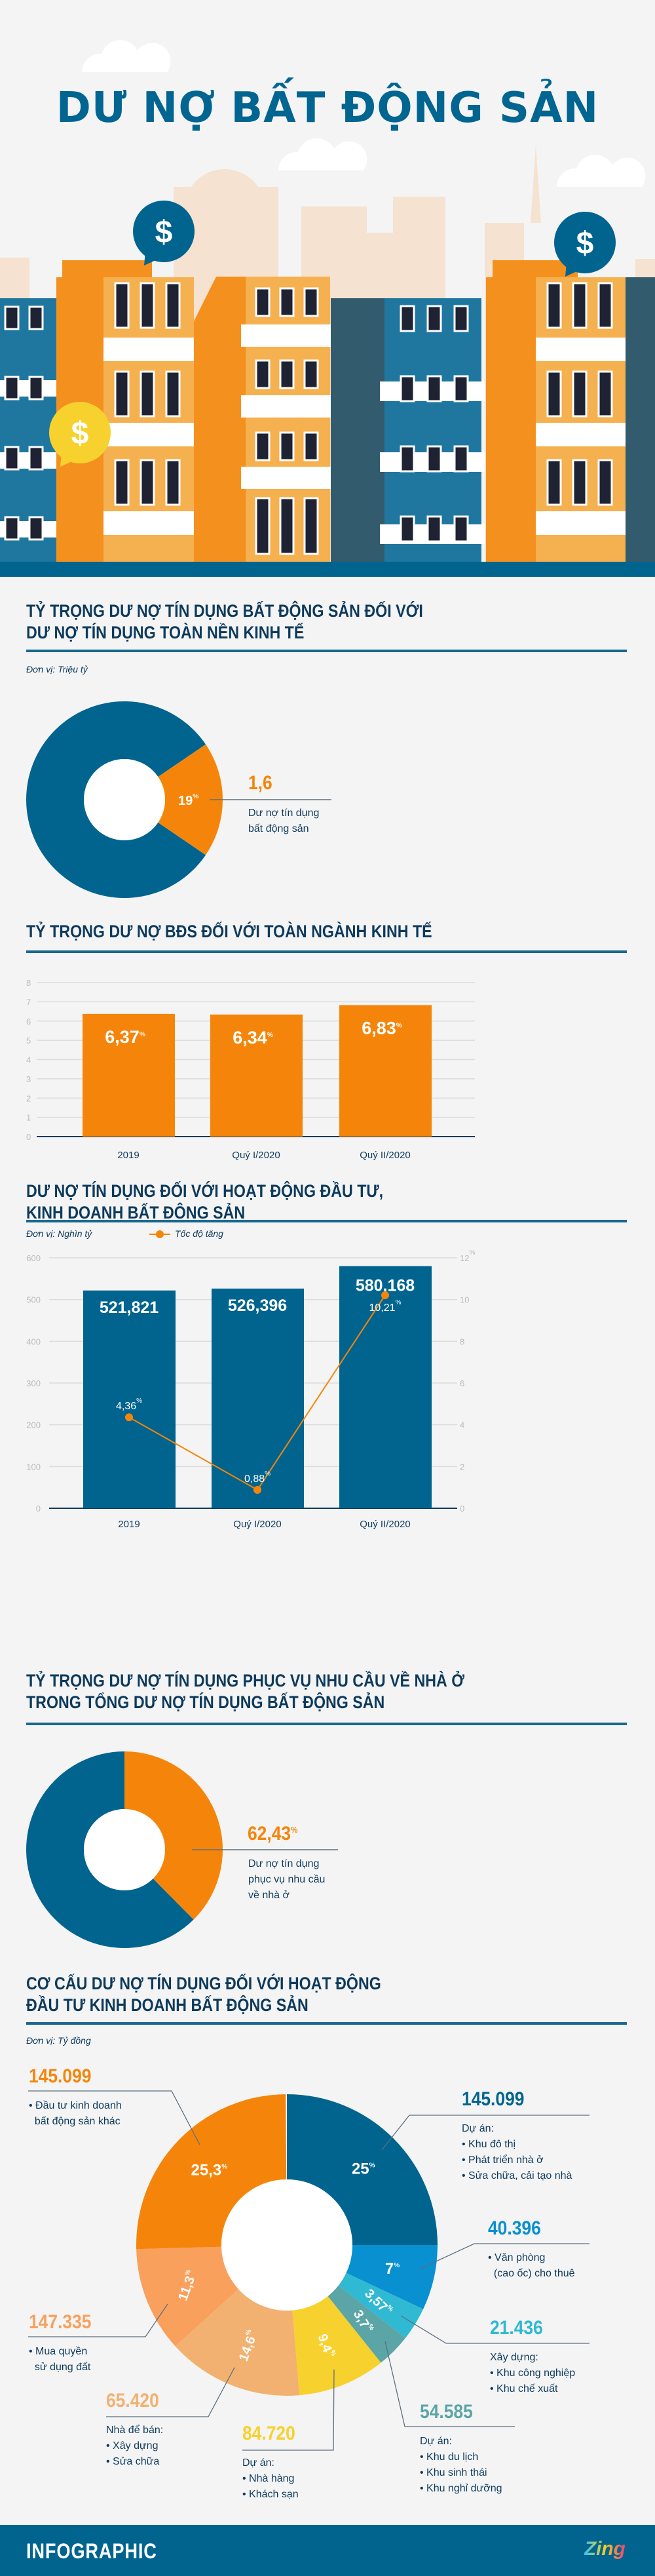 This screenshot has height=2576, width=655. What do you see at coordinates (136, 1212) in the screenshot?
I see `section3-title-line2: KINH DOANH BẤT ĐỘNG SẢN` at bounding box center [136, 1212].